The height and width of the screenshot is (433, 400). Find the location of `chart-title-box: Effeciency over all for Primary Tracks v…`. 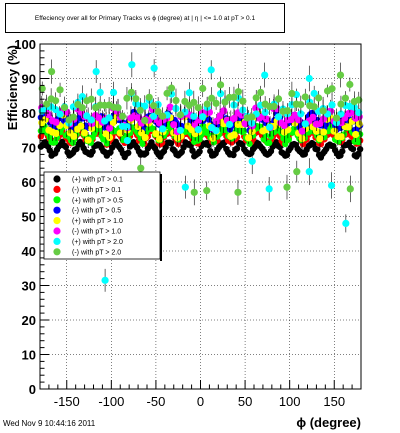

chart-title-box: Effeciency over all for Primary Tracks v… is located at coordinates (145, 18).